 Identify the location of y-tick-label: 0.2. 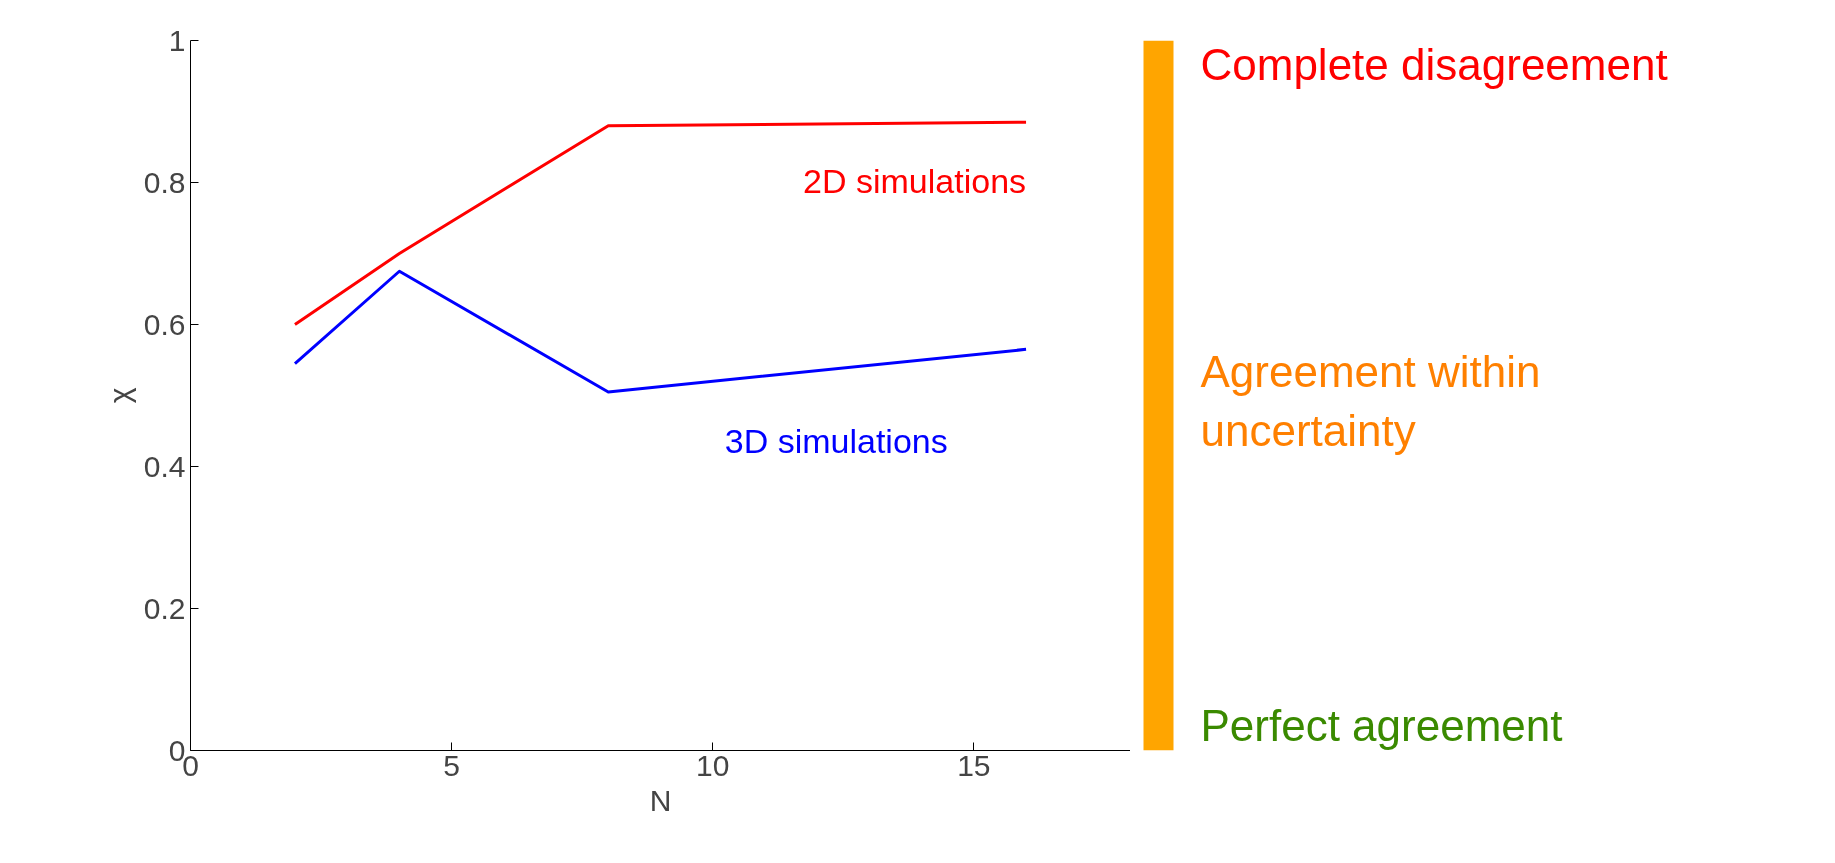
(164, 608).